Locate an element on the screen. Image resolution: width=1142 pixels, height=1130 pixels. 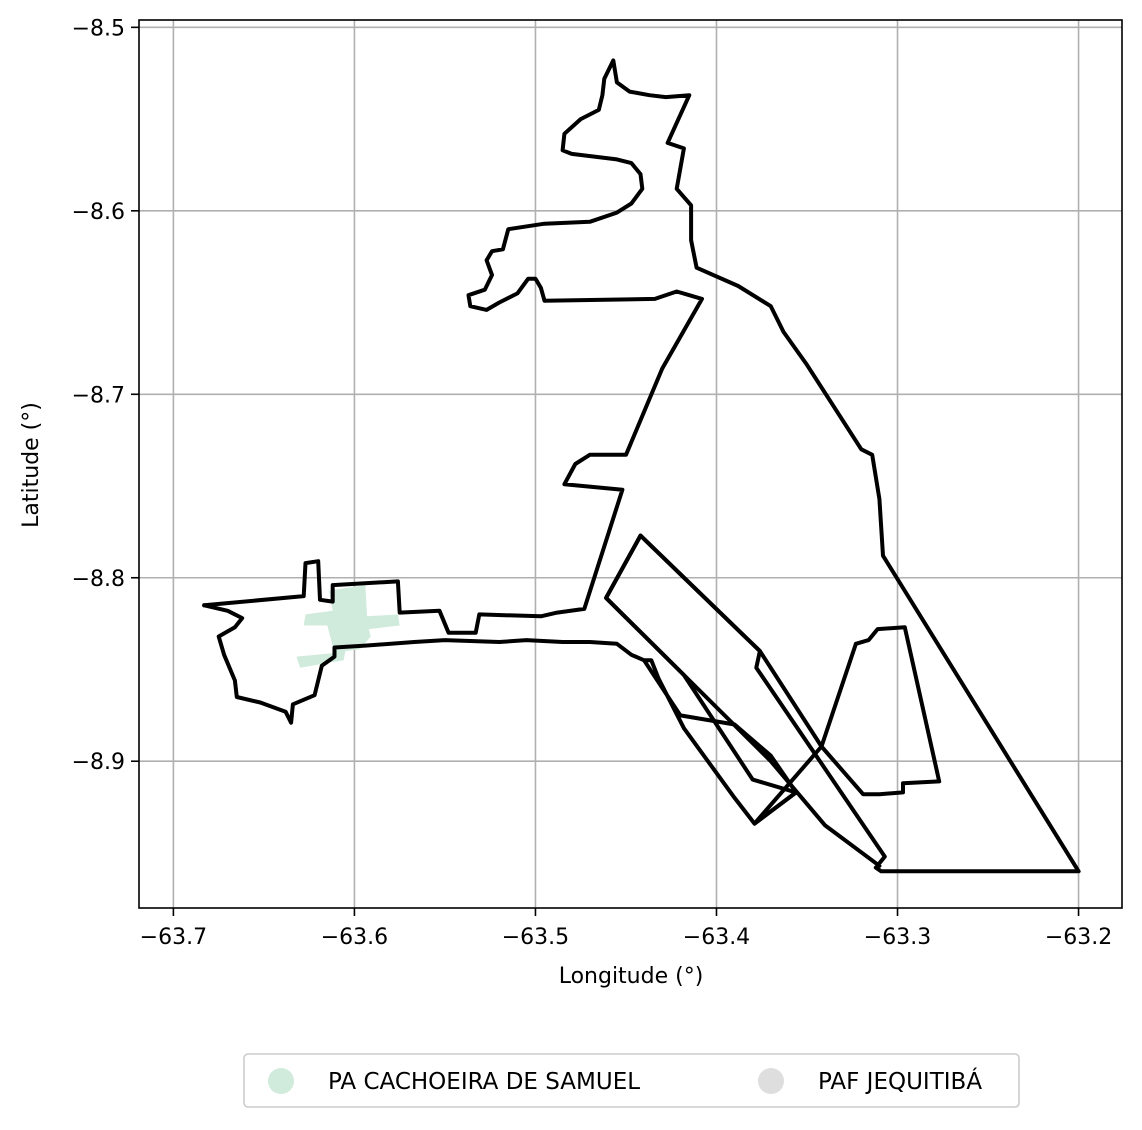
x-tick-label: −63.4 is located at coordinates (716, 937).